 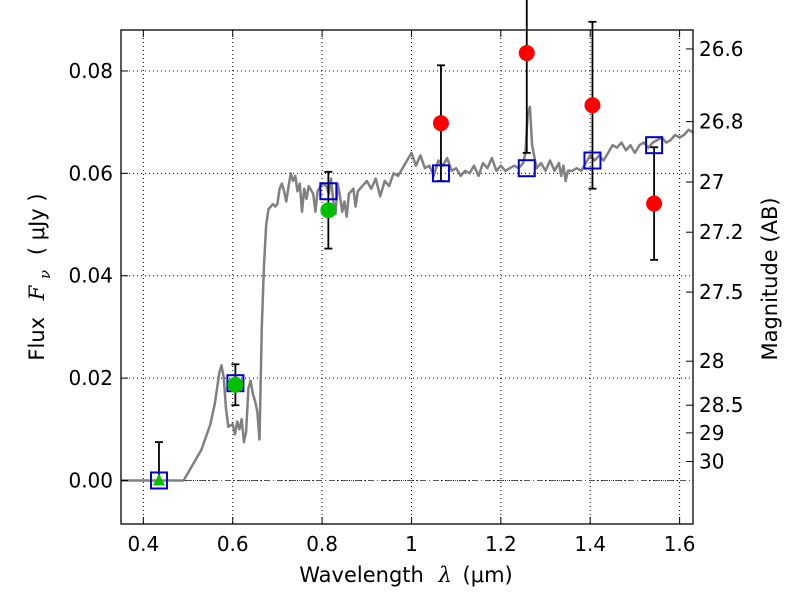 What do you see at coordinates (590, 544) in the screenshot?
I see `x-tick-label: 1.4` at bounding box center [590, 544].